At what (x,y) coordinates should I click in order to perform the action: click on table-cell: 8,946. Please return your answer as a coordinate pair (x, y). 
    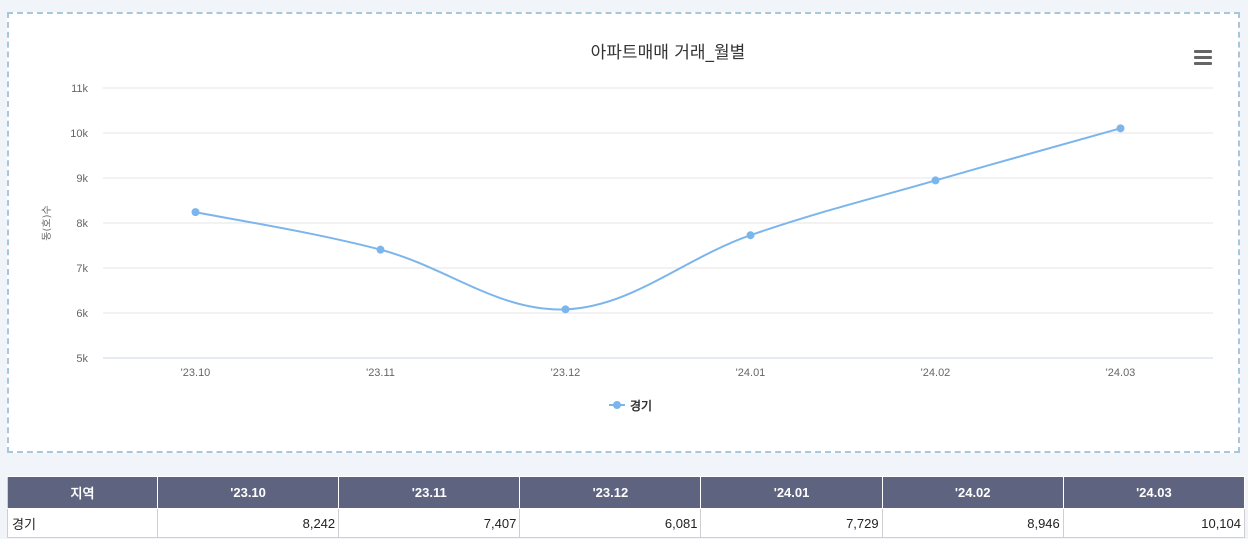
    Looking at the image, I should click on (972, 523).